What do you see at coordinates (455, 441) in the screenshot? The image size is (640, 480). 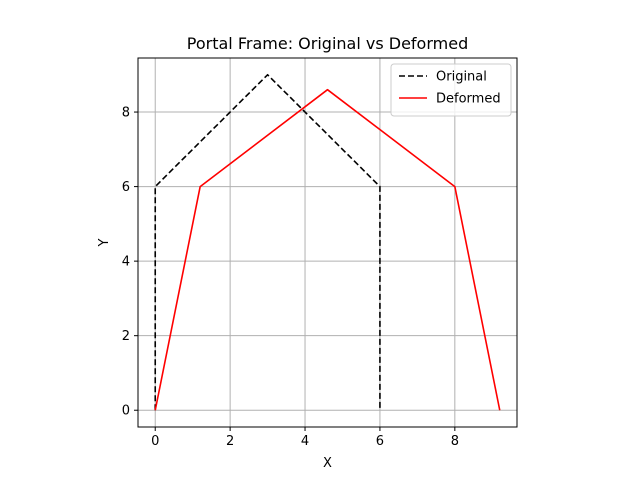 I see `x-tick-label: 8` at bounding box center [455, 441].